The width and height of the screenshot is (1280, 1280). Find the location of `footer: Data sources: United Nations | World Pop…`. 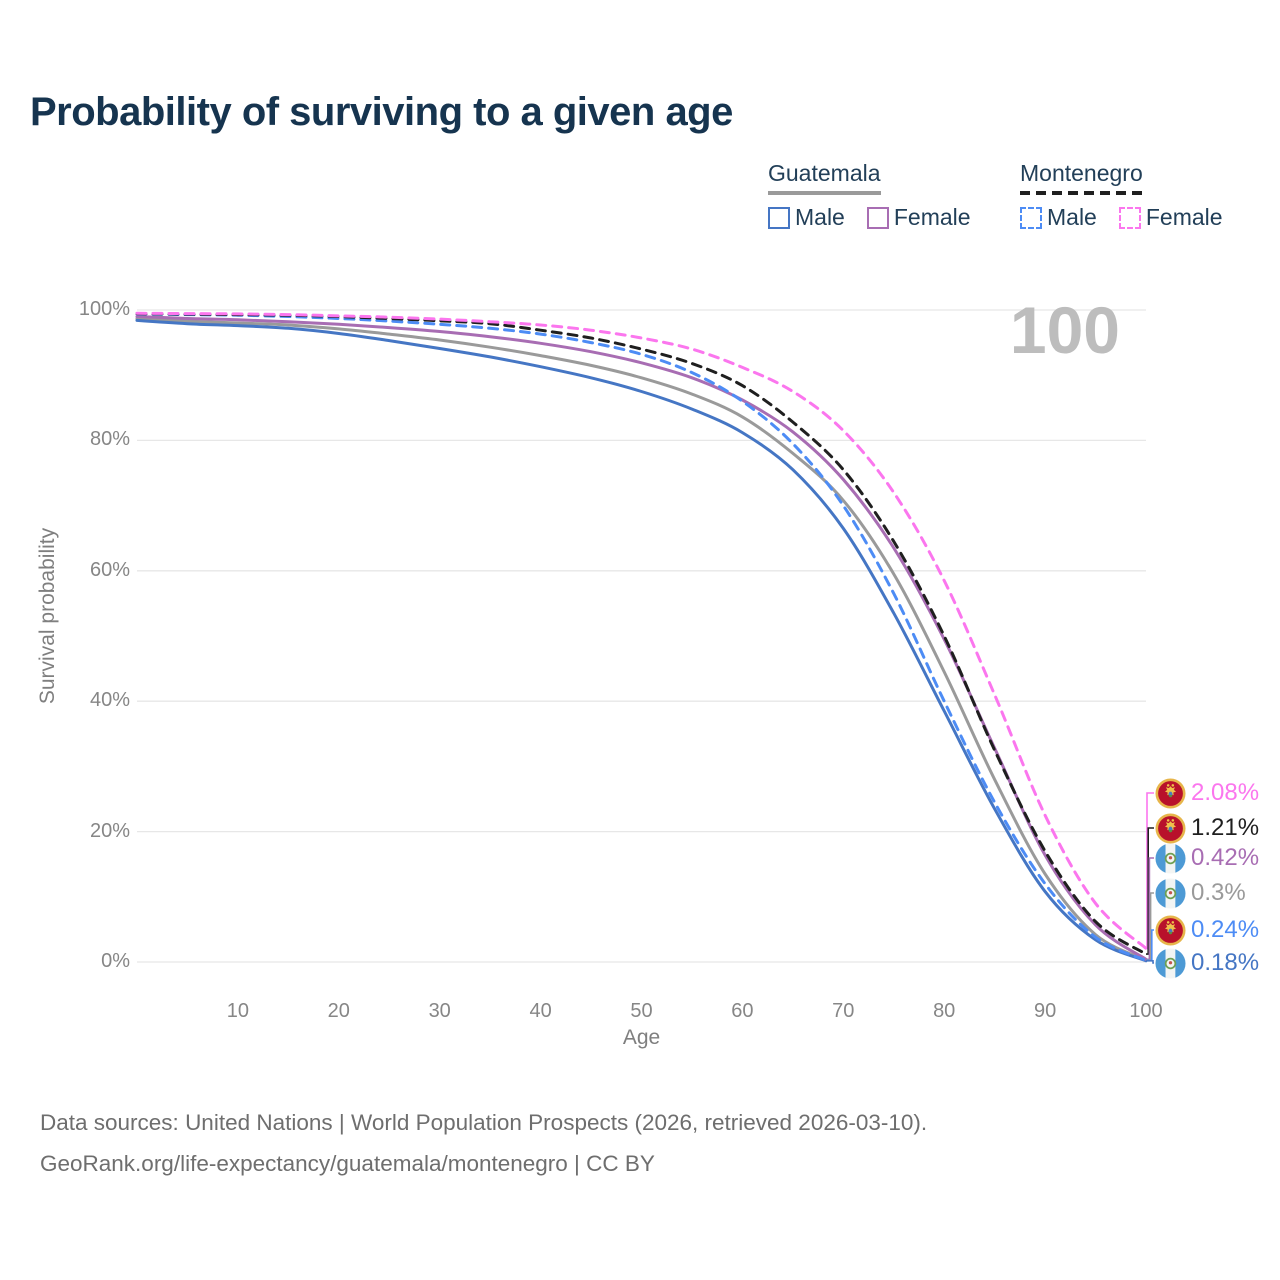

footer: Data sources: United Nations | World Pop… is located at coordinates (483, 1143).